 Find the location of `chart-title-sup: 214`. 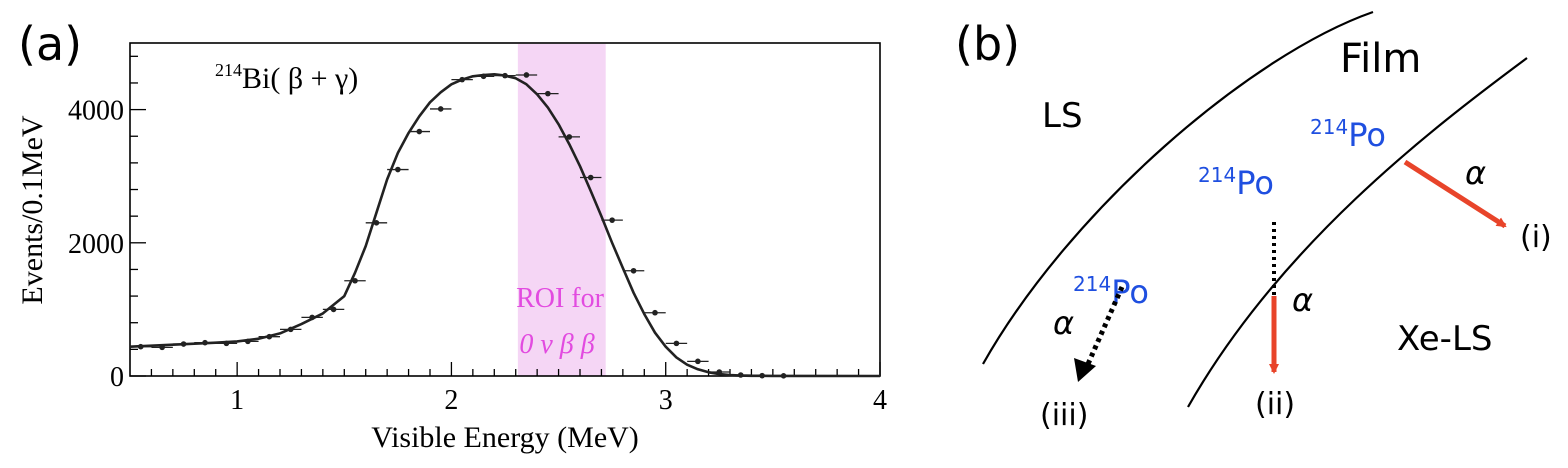

chart-title-sup: 214 is located at coordinates (228, 70).